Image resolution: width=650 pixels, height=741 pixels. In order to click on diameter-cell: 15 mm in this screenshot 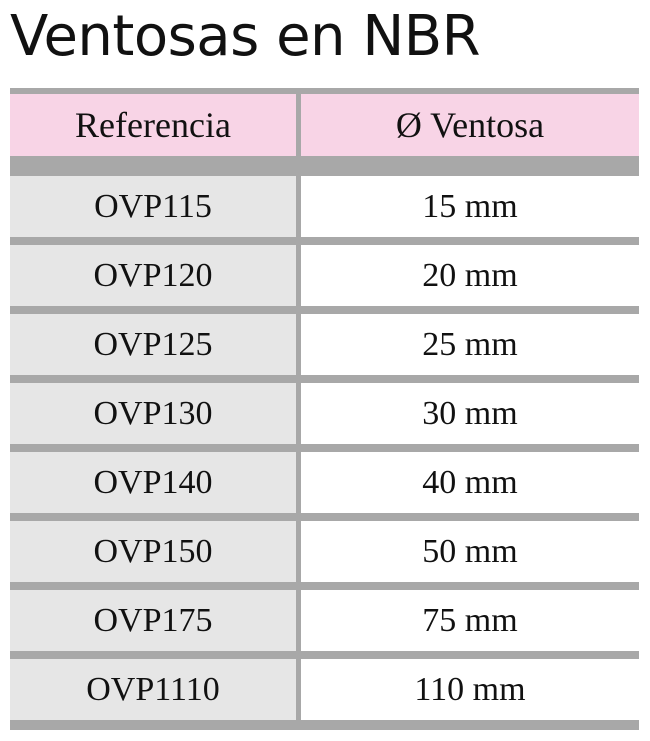, I will do `click(470, 206)`.